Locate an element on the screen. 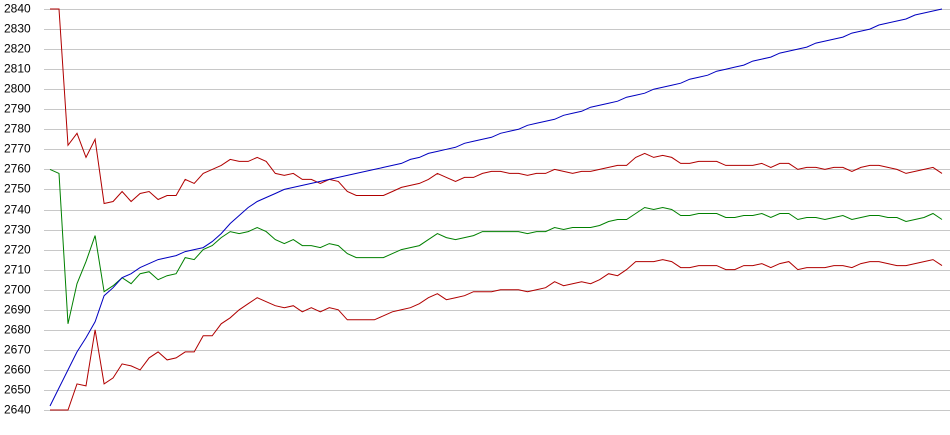 This screenshot has width=950, height=435. y-tick-label: 2770 is located at coordinates (17, 149).